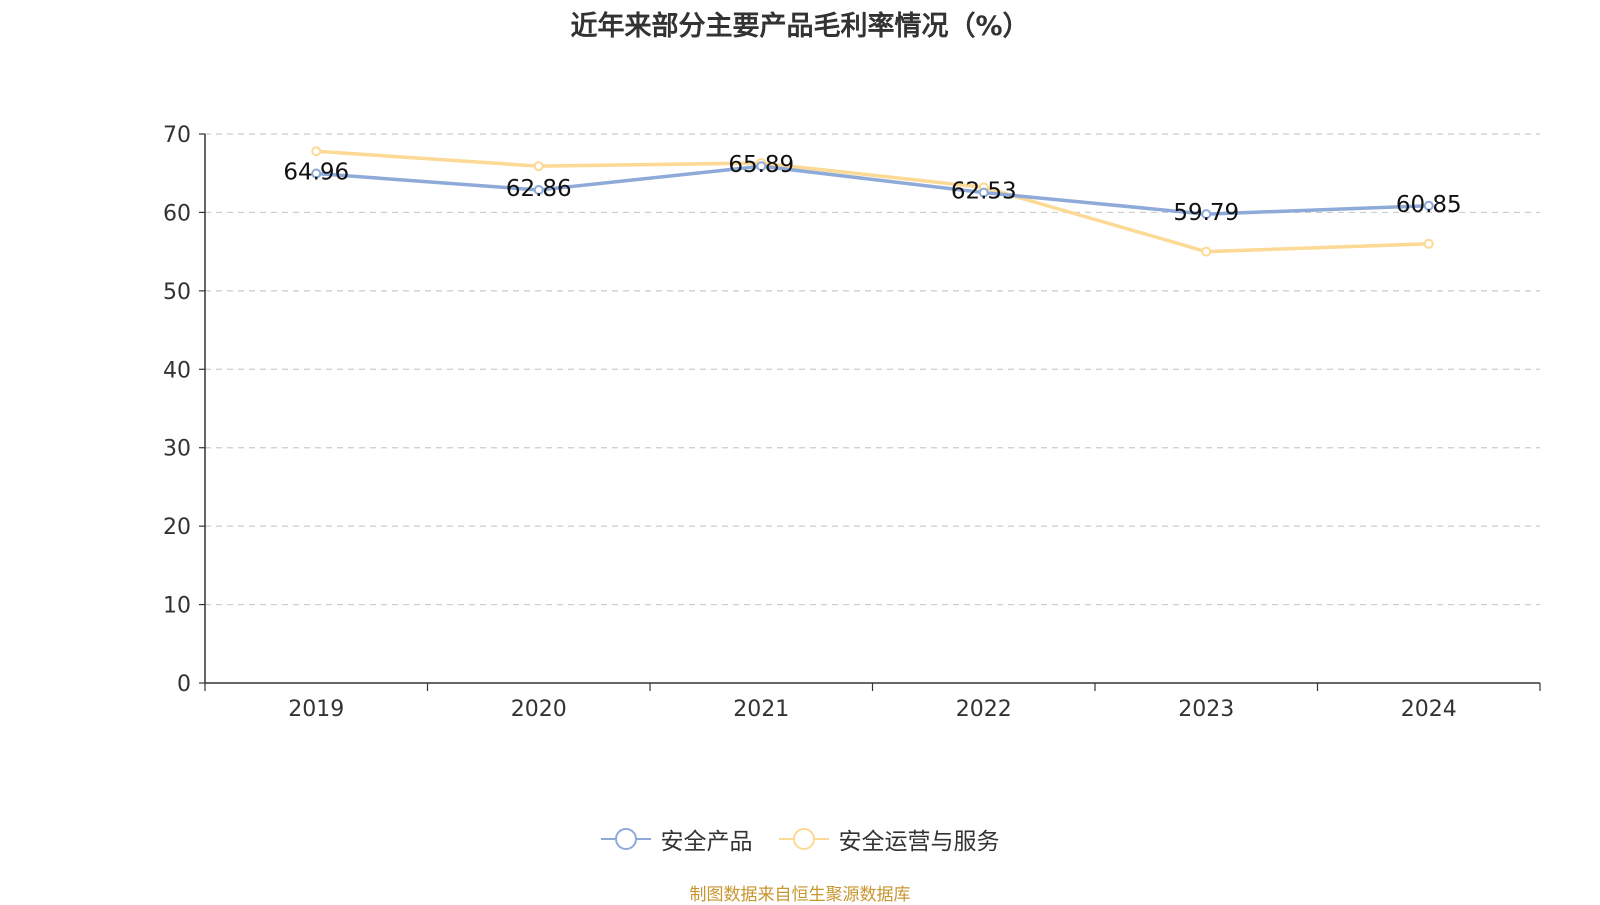 The image size is (1600, 905). Describe the element at coordinates (800, 26) in the screenshot. I see `chart-title: 近年来部分主要产品毛利率情况（%）` at that location.